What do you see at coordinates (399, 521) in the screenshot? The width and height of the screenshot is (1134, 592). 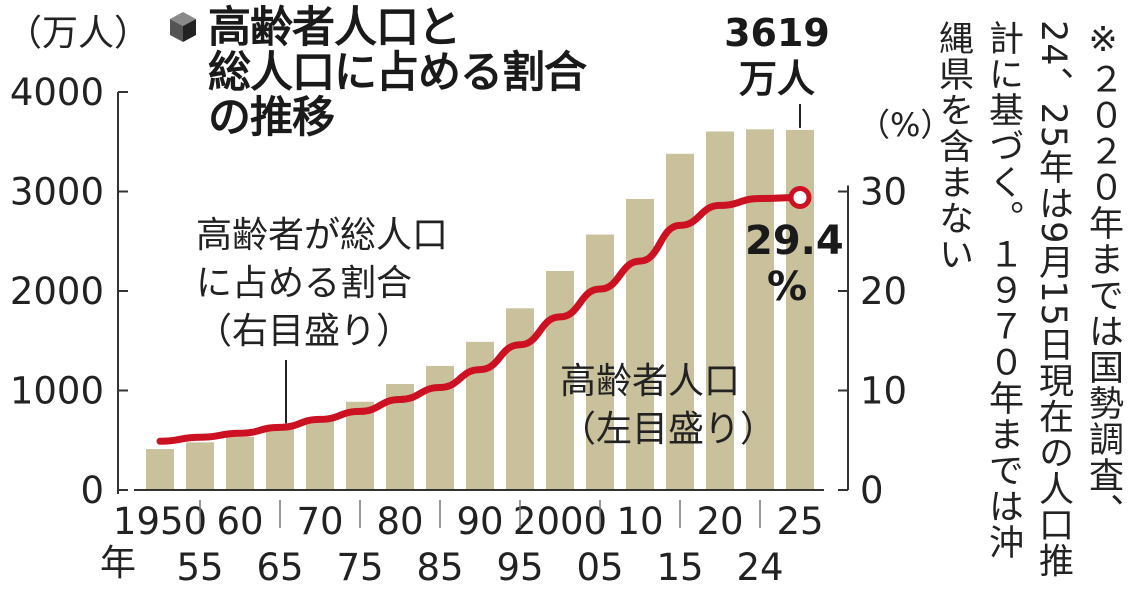 I see `x-axis-tick-label: 80` at bounding box center [399, 521].